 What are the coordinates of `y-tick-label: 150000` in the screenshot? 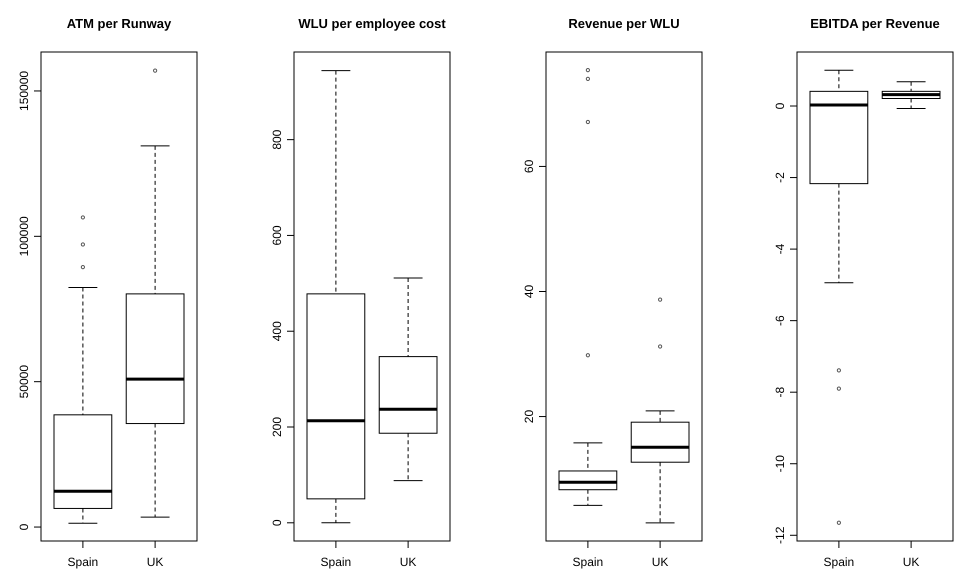 It's located at (24, 90).